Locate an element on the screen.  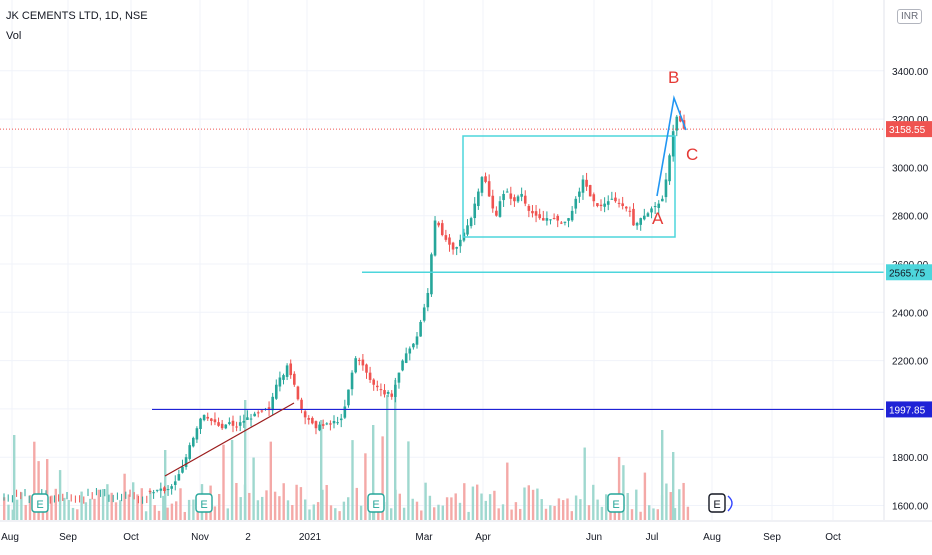
x-tick-label: Nov is located at coordinates (200, 537).